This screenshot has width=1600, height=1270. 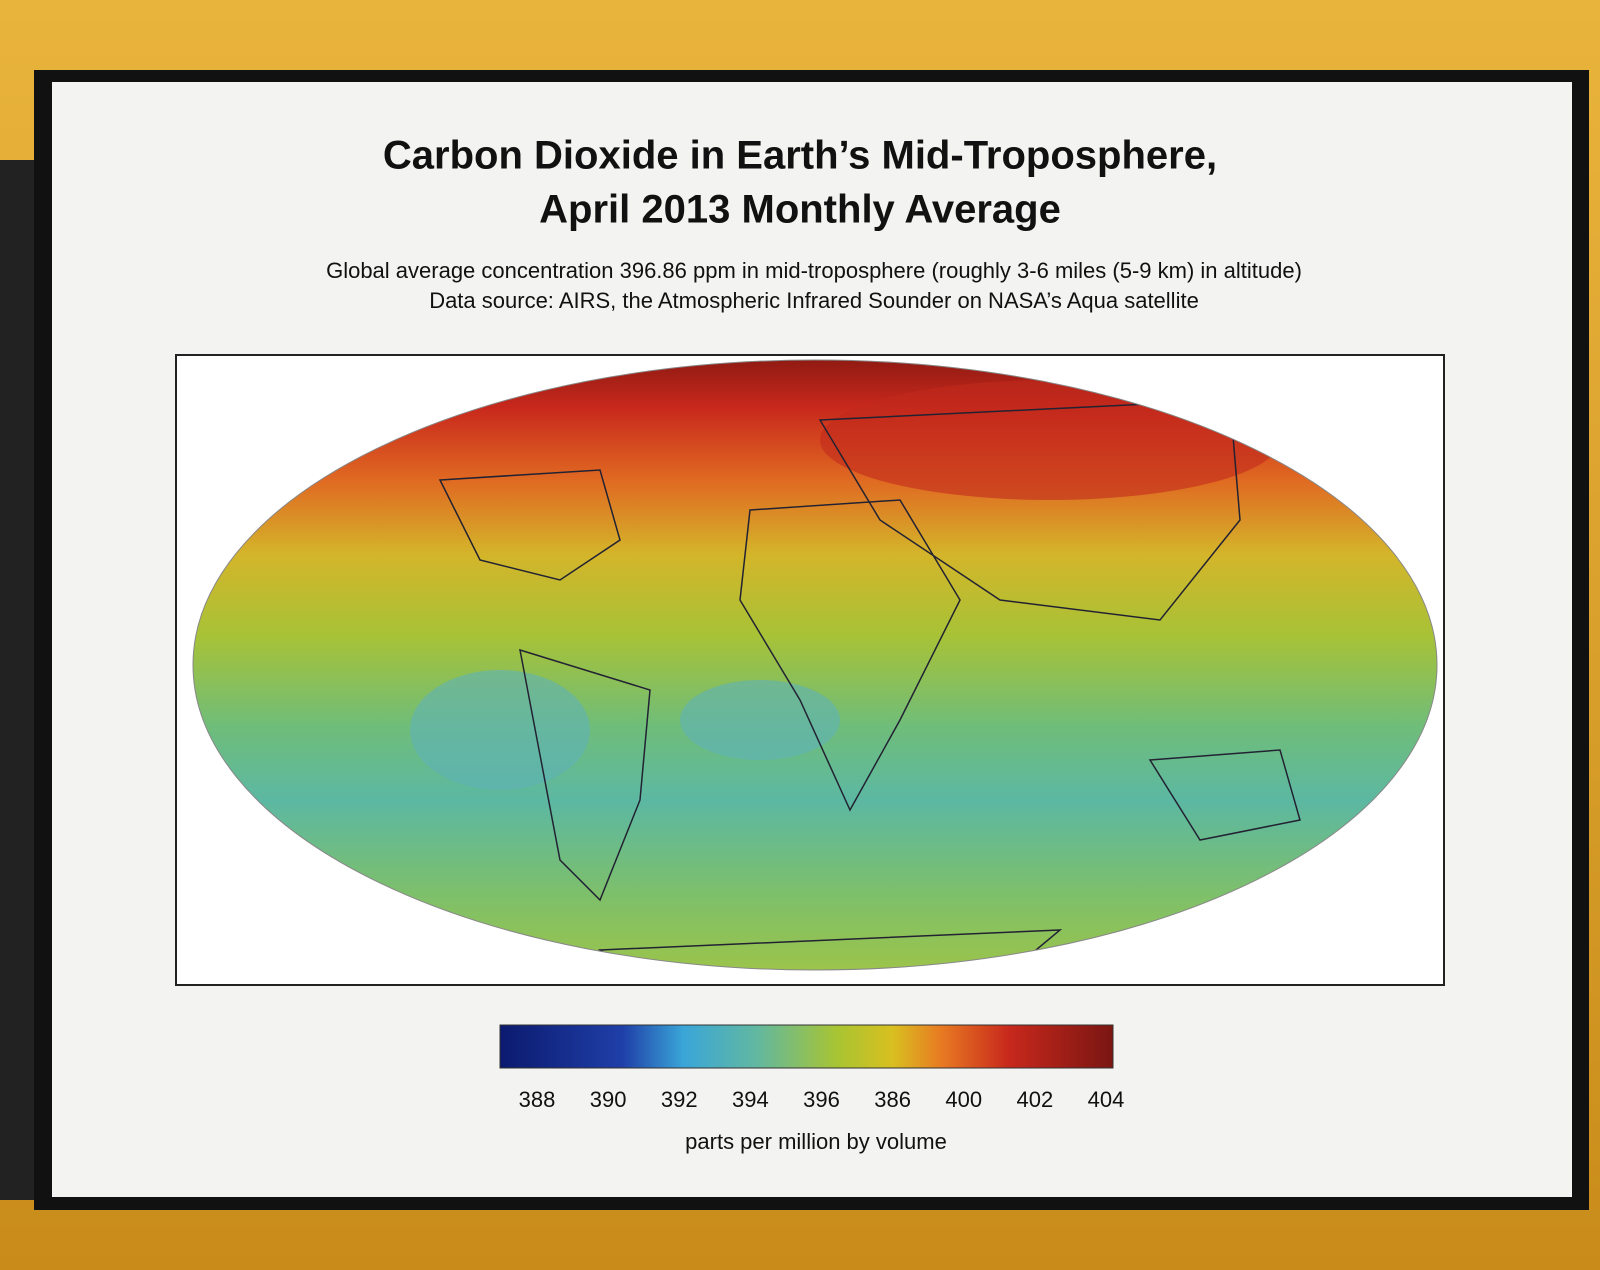 What do you see at coordinates (1035, 1099) in the screenshot?
I see `colorbar-tick-label: 402` at bounding box center [1035, 1099].